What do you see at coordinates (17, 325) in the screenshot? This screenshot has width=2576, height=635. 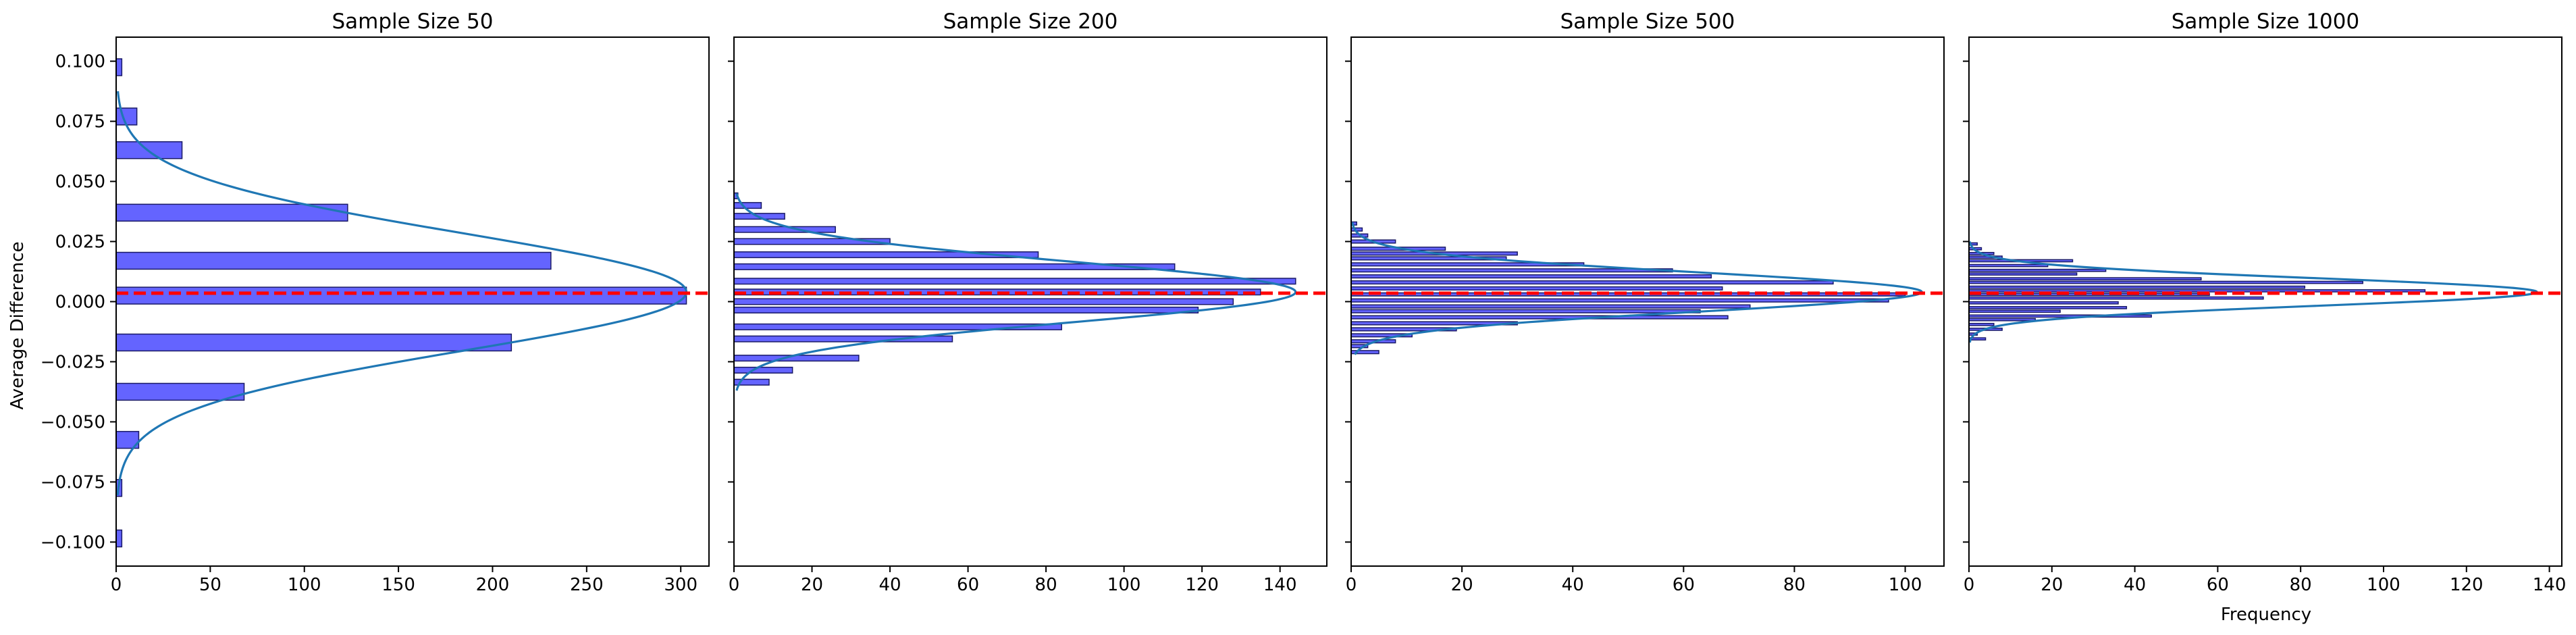 I see `y-axis-label: Average Difference` at bounding box center [17, 325].